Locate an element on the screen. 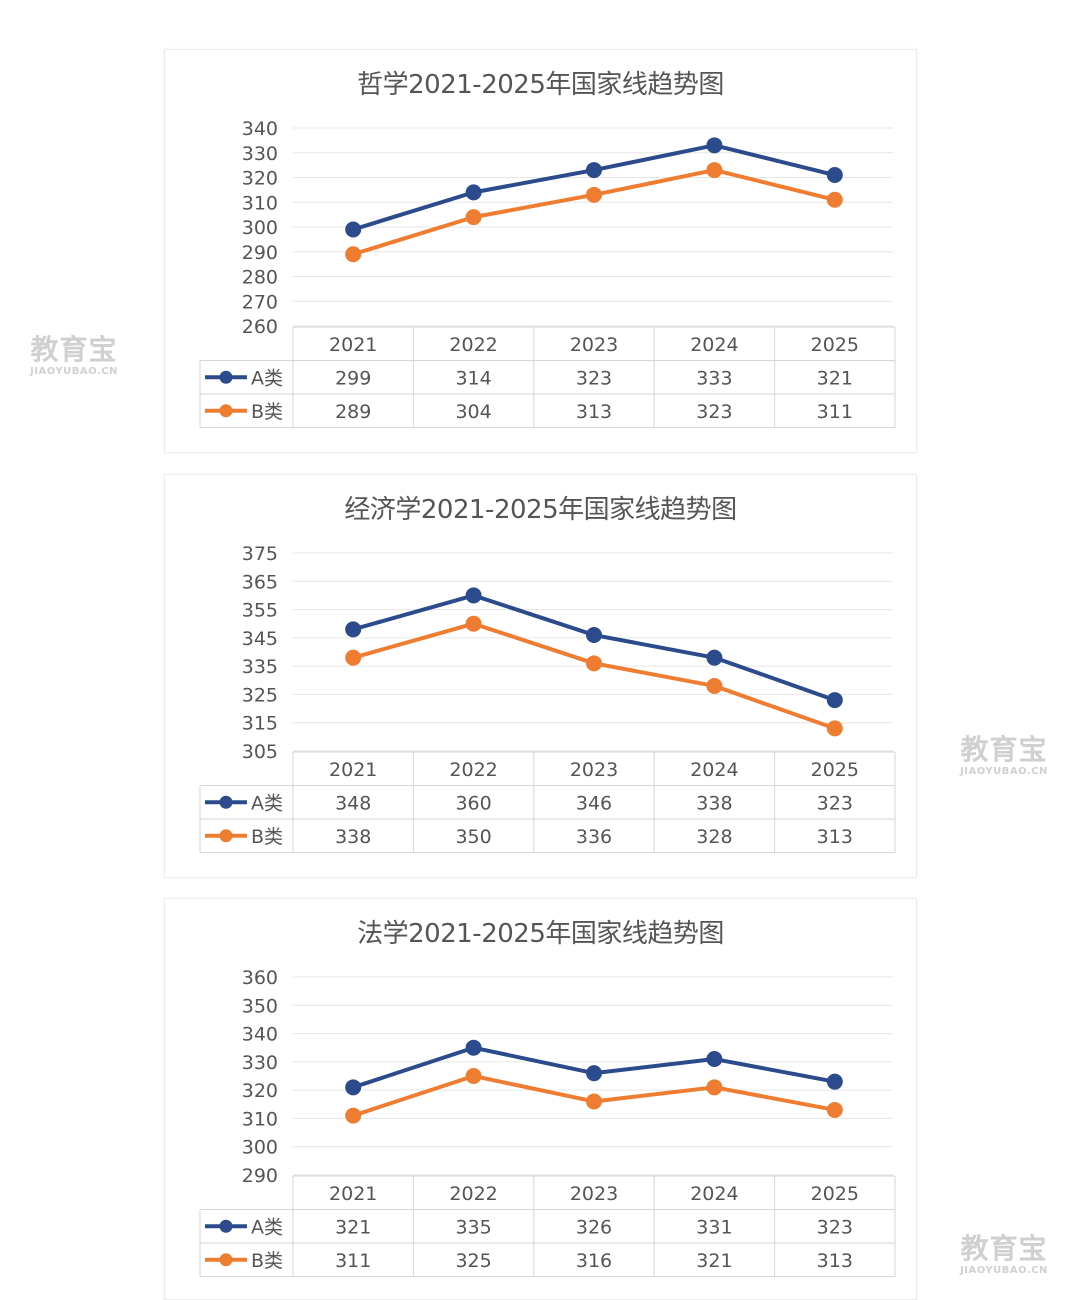 Image resolution: width=1080 pixels, height=1300 pixels. data-value-cell: 336 is located at coordinates (594, 837).